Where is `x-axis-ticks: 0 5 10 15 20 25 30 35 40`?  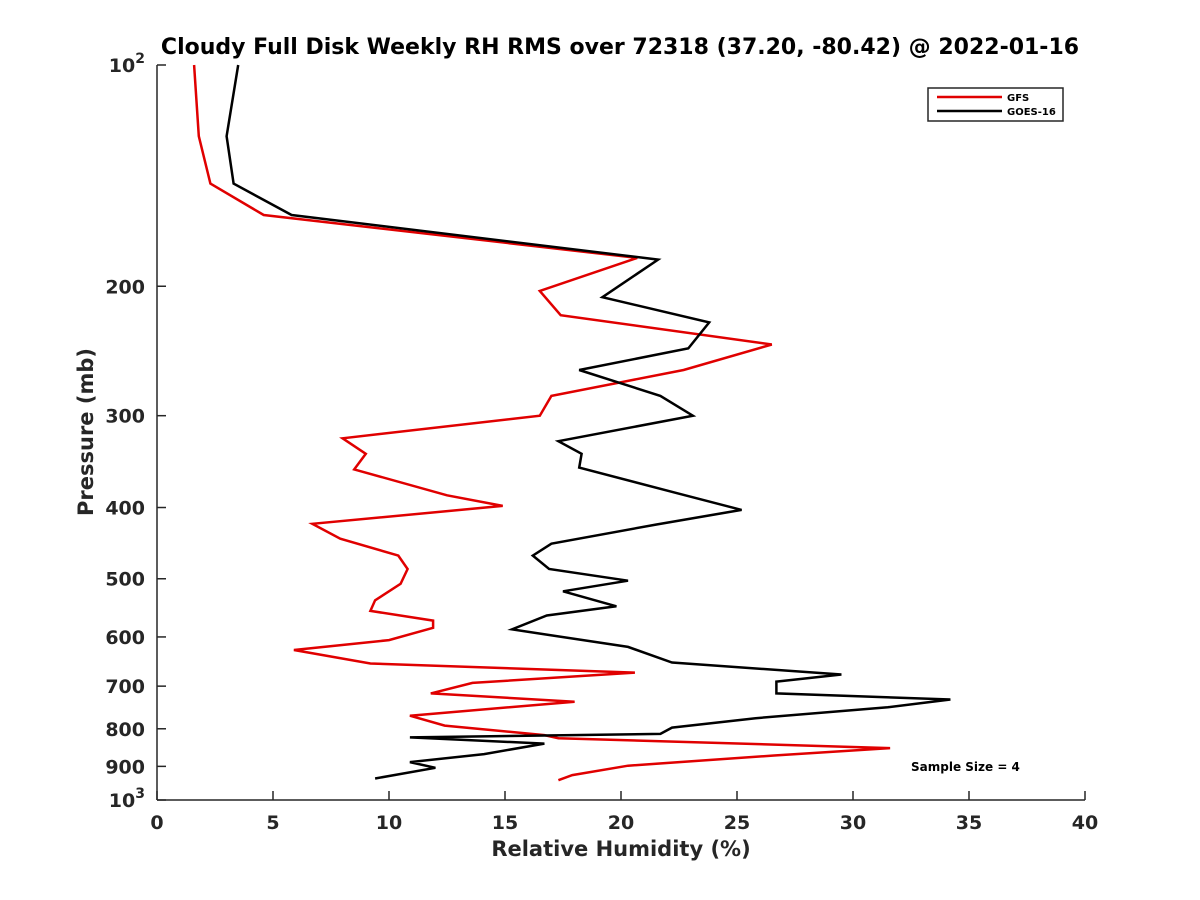
x-axis-ticks: 0 5 10 15 20 25 30 35 40 is located at coordinates (624, 812).